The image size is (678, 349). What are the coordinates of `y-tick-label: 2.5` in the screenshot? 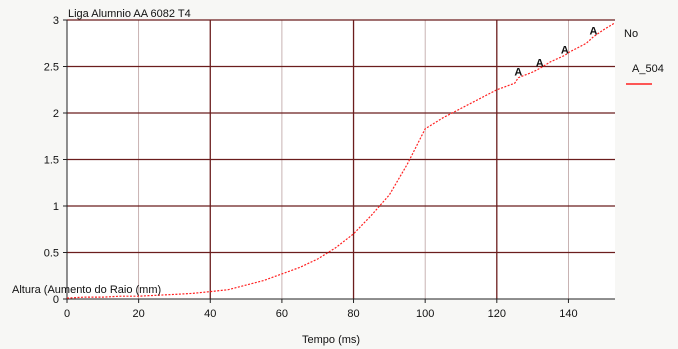 It's located at (51, 68).